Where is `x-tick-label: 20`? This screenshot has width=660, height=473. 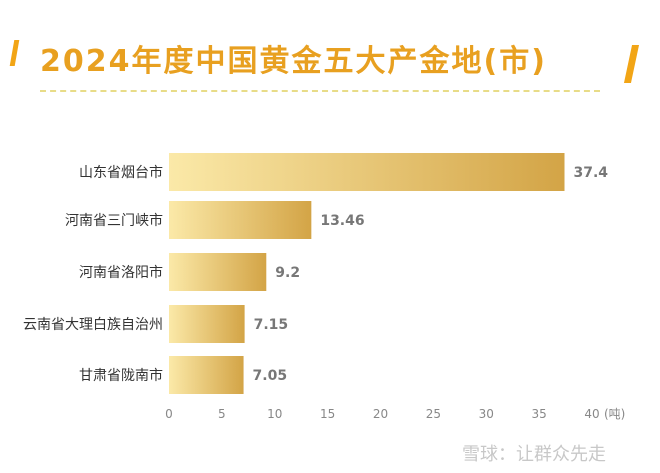 x-tick-label: 20 is located at coordinates (380, 414).